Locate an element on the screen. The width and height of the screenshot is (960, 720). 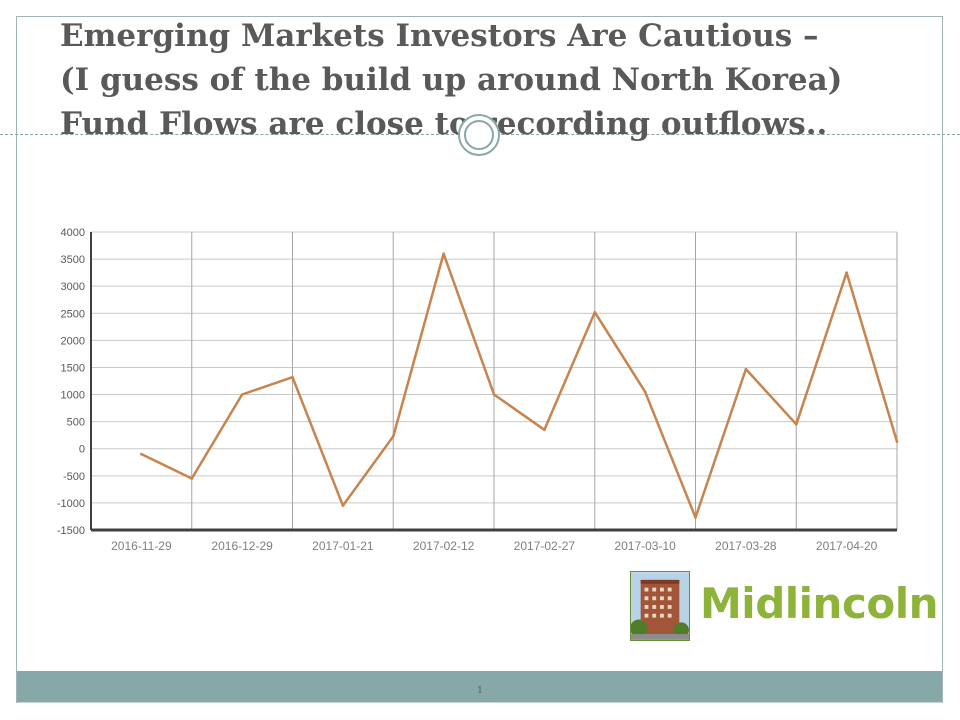
y-tick-label: -1500 is located at coordinates (71, 531).